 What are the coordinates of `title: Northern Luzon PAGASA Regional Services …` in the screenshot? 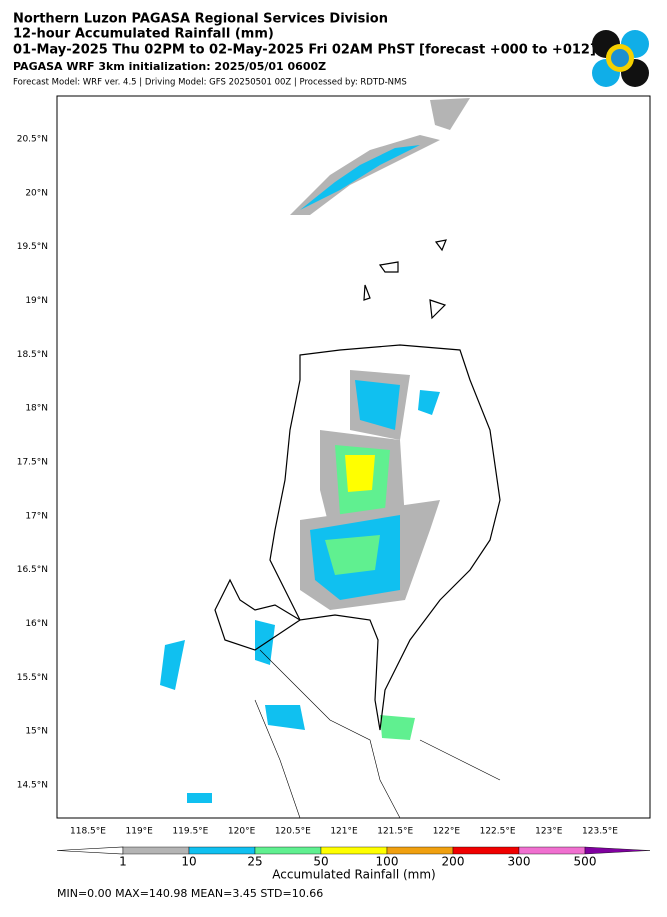 It's located at (200, 19).